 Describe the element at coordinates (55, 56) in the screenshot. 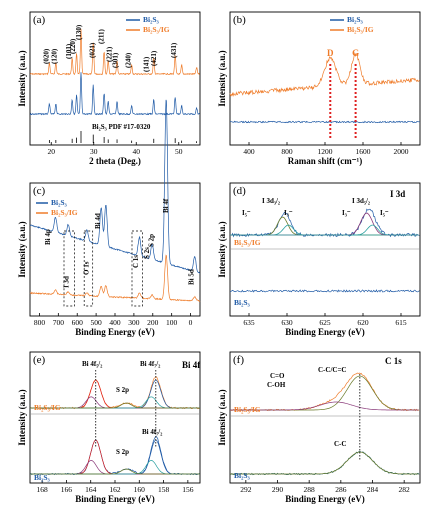

I see `peak-label: (120)` at that location.